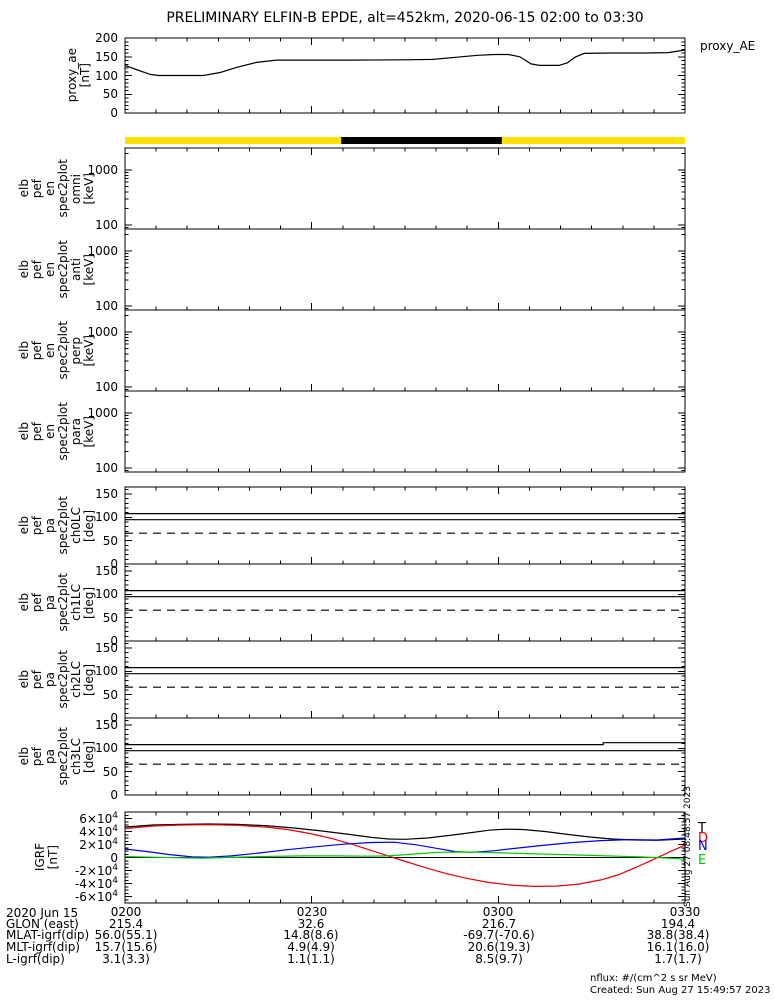 The height and width of the screenshot is (1000, 775). What do you see at coordinates (499, 959) in the screenshot?
I see `coord-value: 8.5(9.7)` at bounding box center [499, 959].